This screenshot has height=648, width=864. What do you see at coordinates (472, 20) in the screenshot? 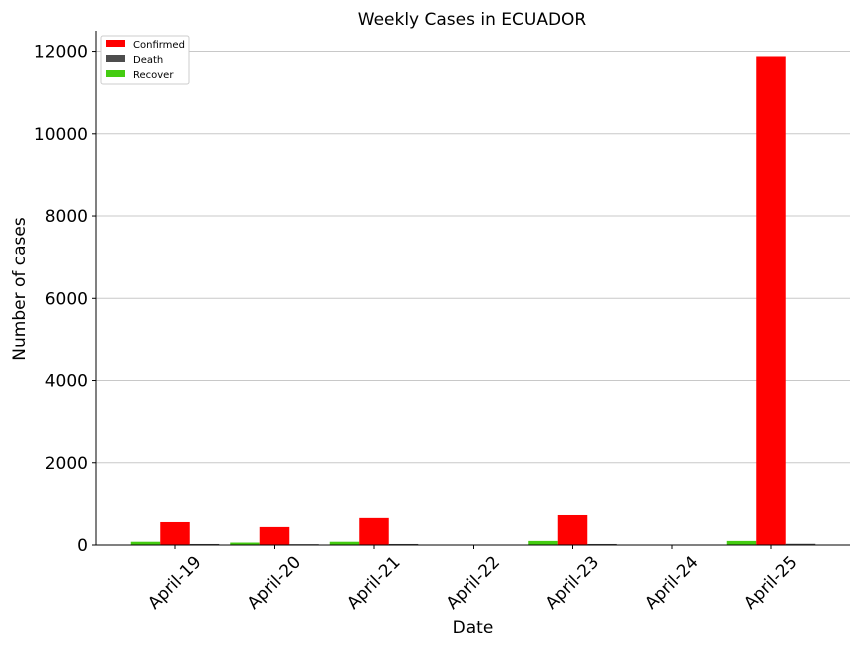
I see `chart-title: Weekly Cases in ECUADOR` at bounding box center [472, 20].